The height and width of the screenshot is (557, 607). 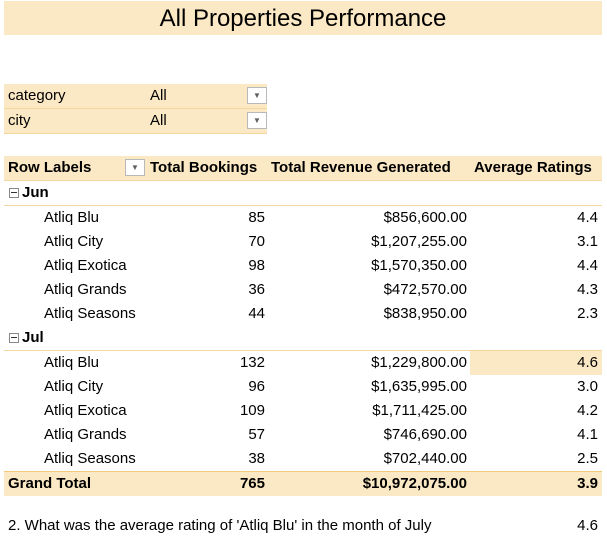 What do you see at coordinates (587, 458) in the screenshot?
I see `rating-value: 2.5` at bounding box center [587, 458].